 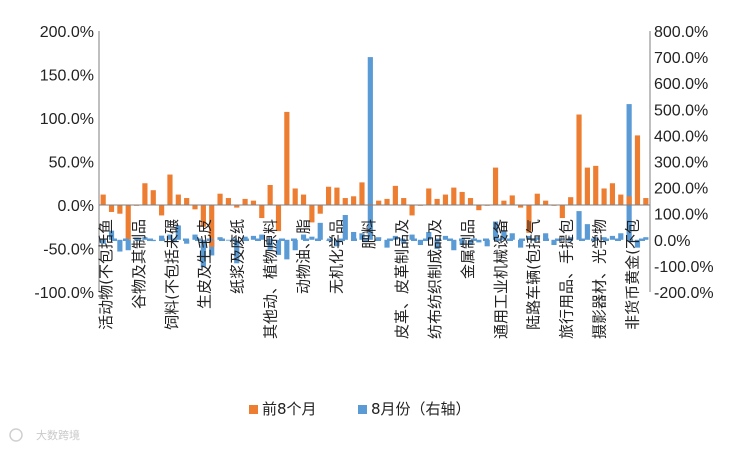 What do you see at coordinates (567, 279) in the screenshot?
I see `x-tick-label: 旅行用品、手提包` at bounding box center [567, 279].